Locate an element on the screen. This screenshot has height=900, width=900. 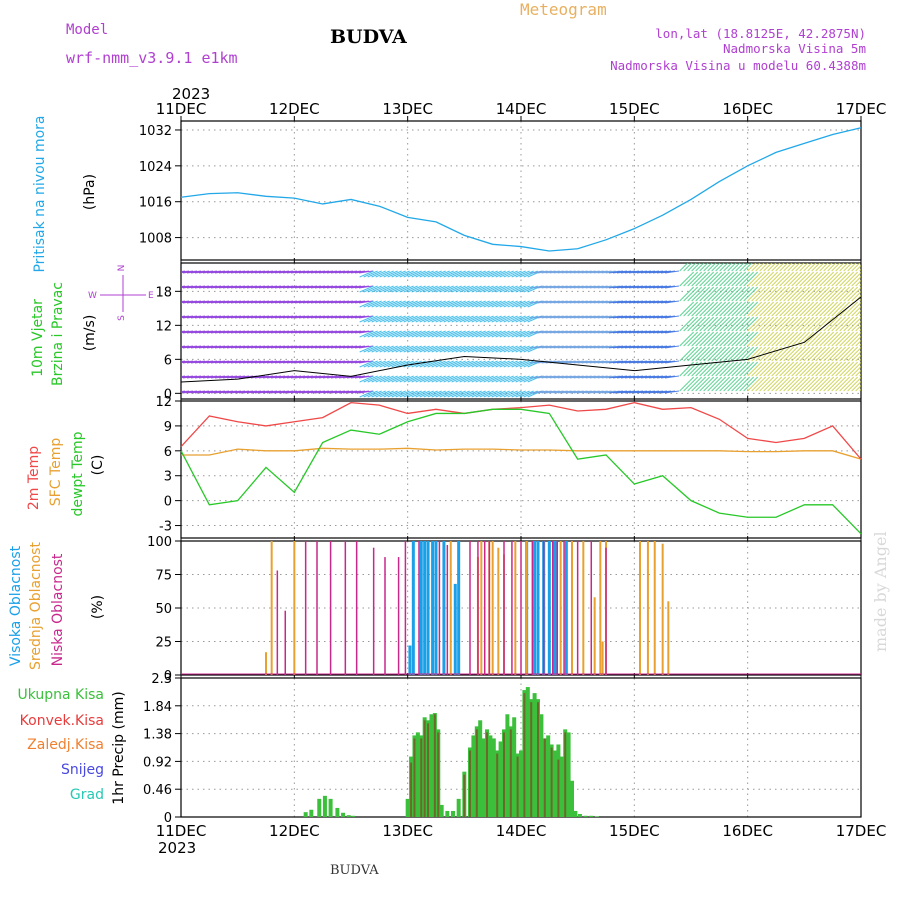
model-name: wrf-nmm_v3.9.1 e1km is located at coordinates (152, 58).